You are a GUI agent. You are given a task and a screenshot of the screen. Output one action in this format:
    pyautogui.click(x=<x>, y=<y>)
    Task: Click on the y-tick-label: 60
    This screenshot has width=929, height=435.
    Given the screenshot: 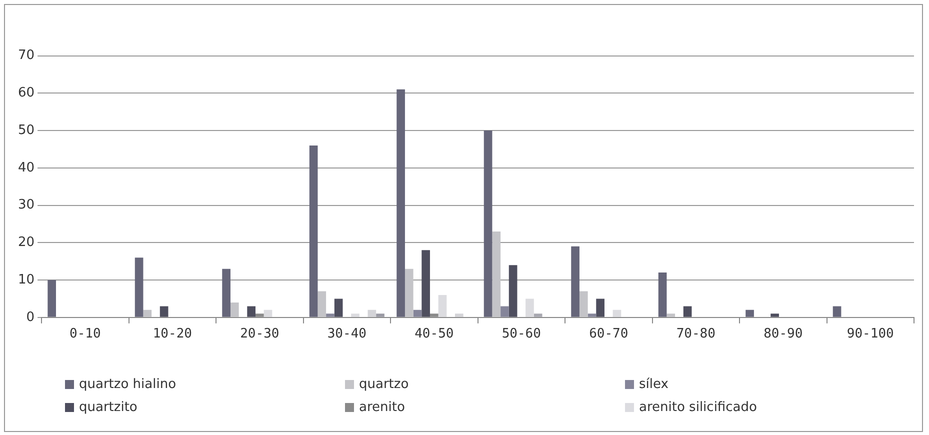 What is the action you would take?
    pyautogui.click(x=26, y=93)
    